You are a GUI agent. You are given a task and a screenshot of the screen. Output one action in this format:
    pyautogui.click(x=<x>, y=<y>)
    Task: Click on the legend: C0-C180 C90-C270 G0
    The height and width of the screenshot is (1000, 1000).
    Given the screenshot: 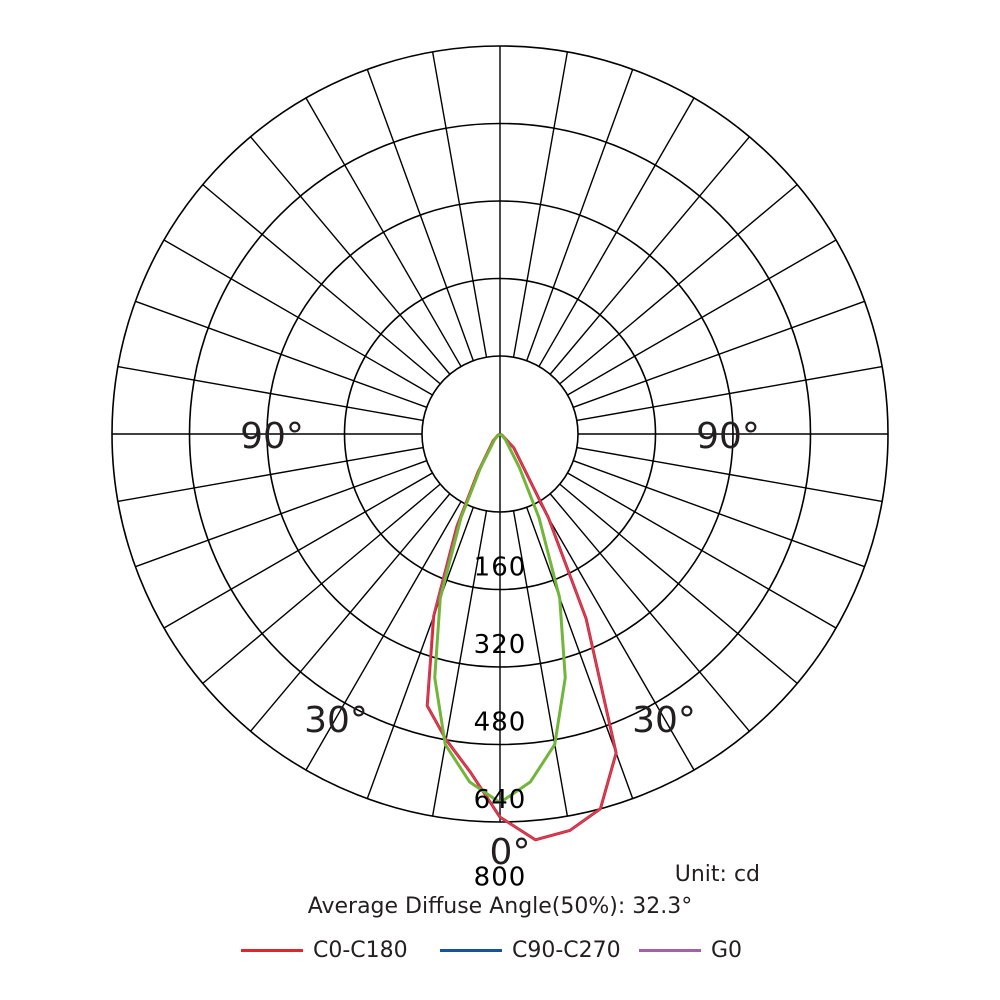 What is the action you would take?
    pyautogui.click(x=500, y=950)
    